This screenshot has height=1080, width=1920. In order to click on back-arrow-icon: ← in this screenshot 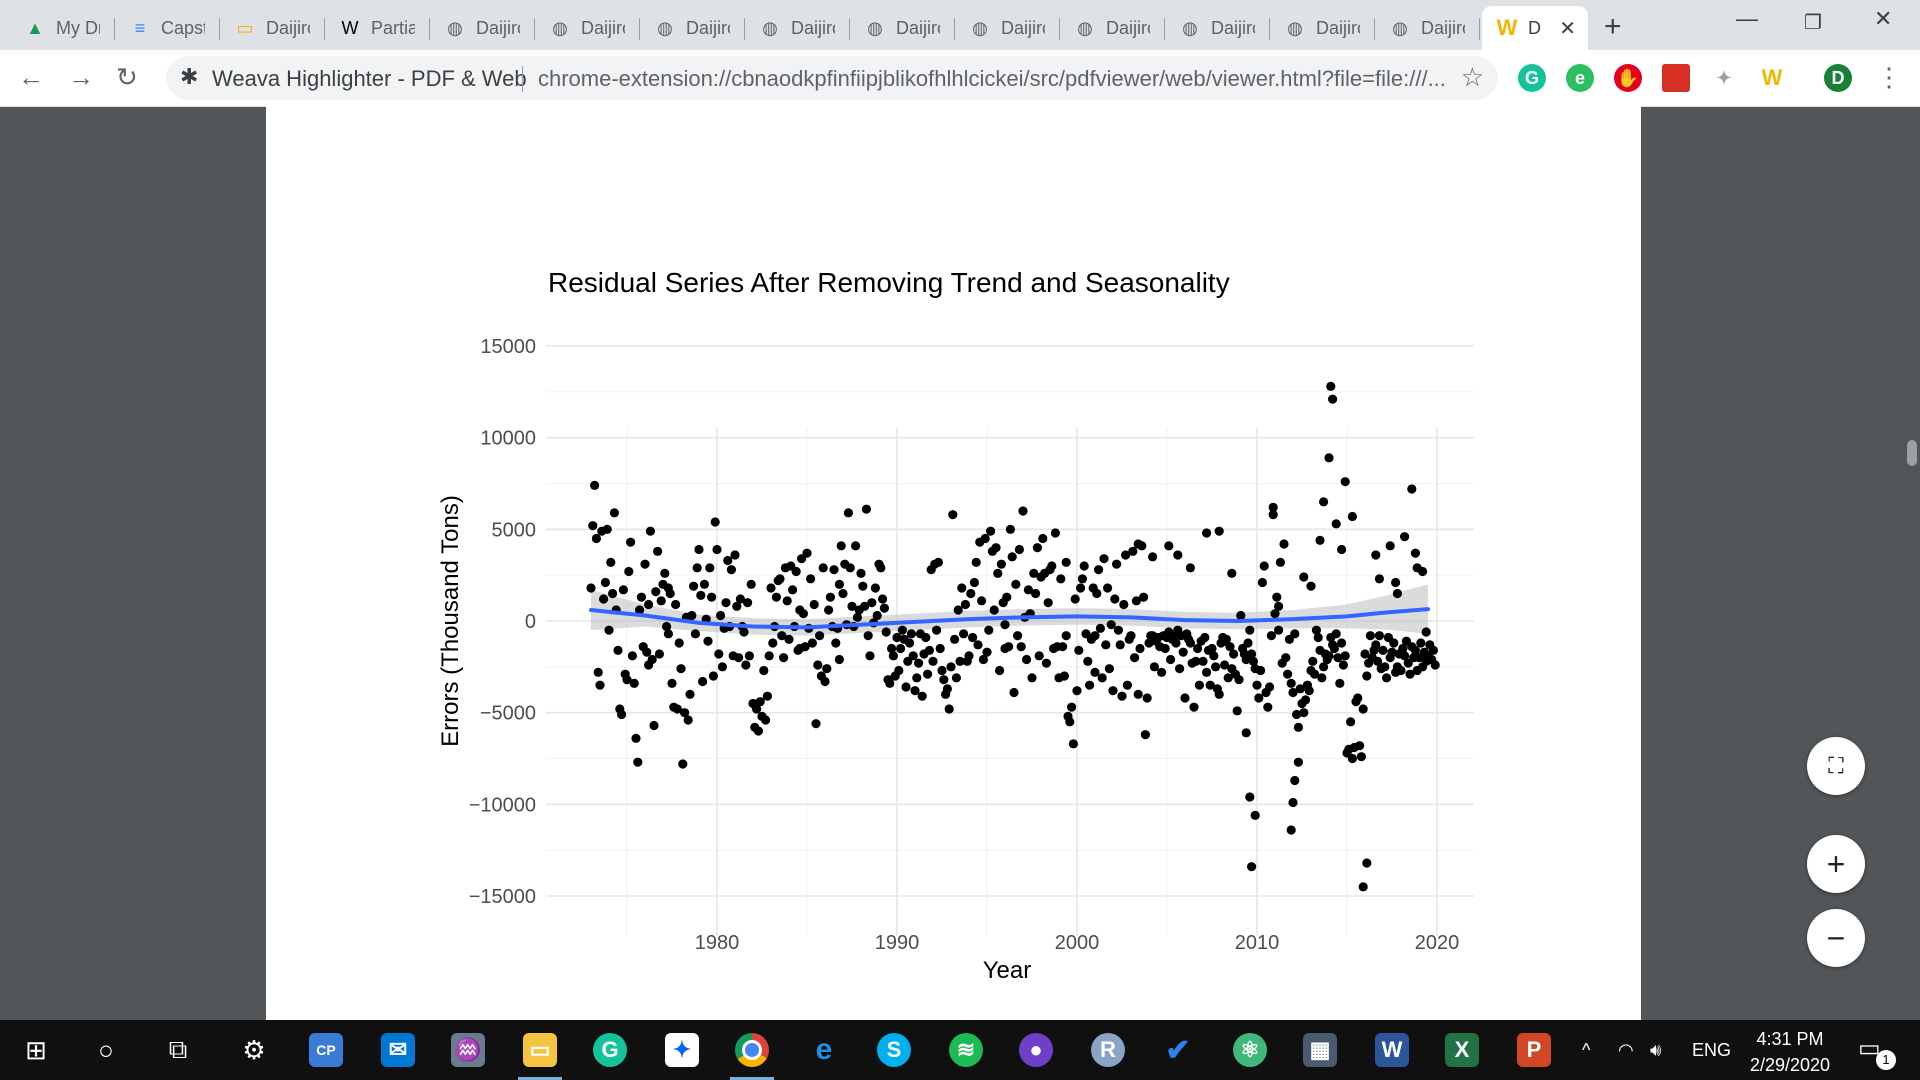, I will do `click(31, 77)`.